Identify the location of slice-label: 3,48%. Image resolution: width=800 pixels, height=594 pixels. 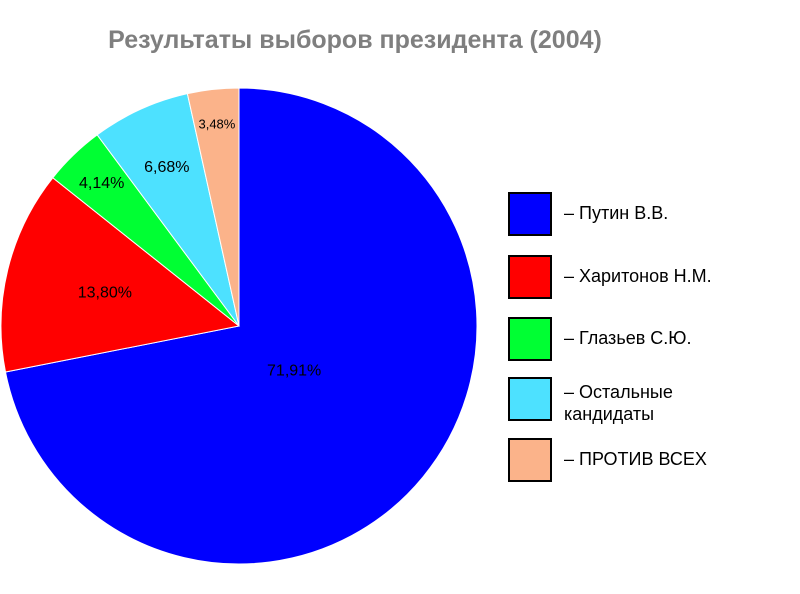
(216, 123).